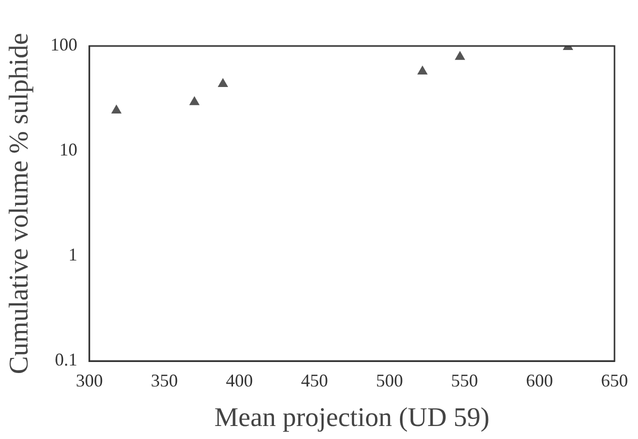 The image size is (638, 439). I want to click on x-tick-label: 450, so click(314, 380).